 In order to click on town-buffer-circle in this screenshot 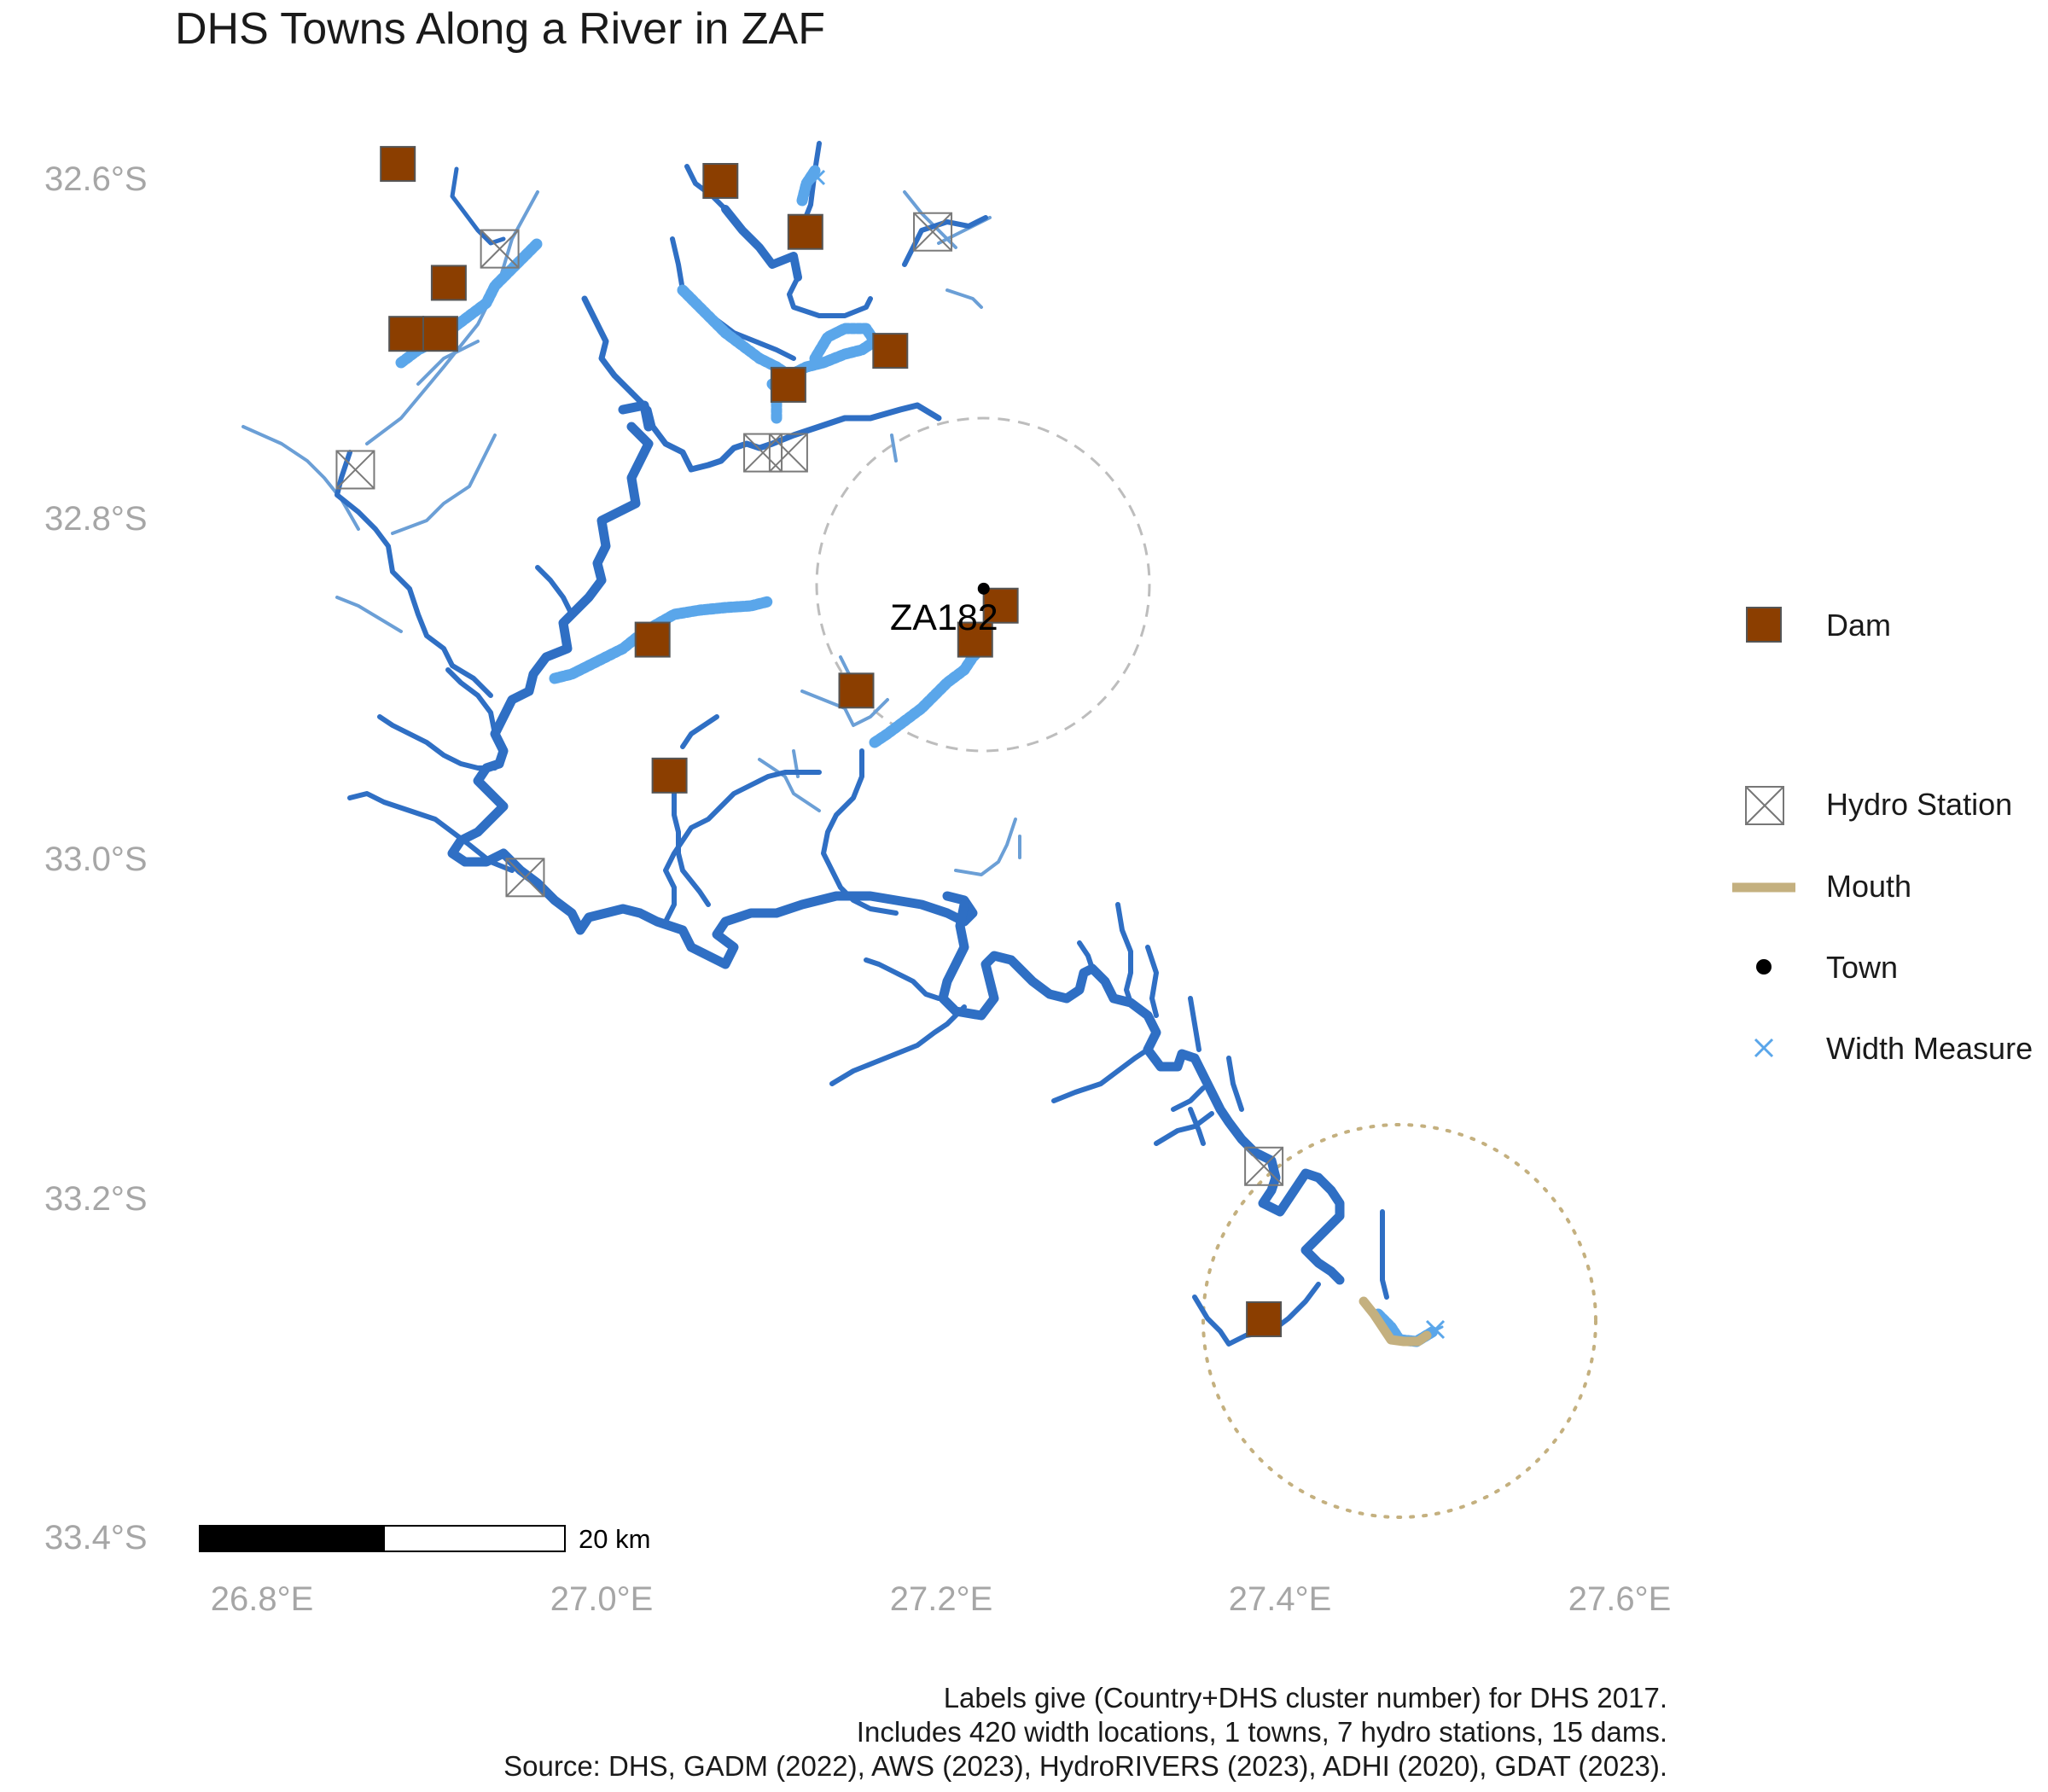, I will do `click(983, 584)`.